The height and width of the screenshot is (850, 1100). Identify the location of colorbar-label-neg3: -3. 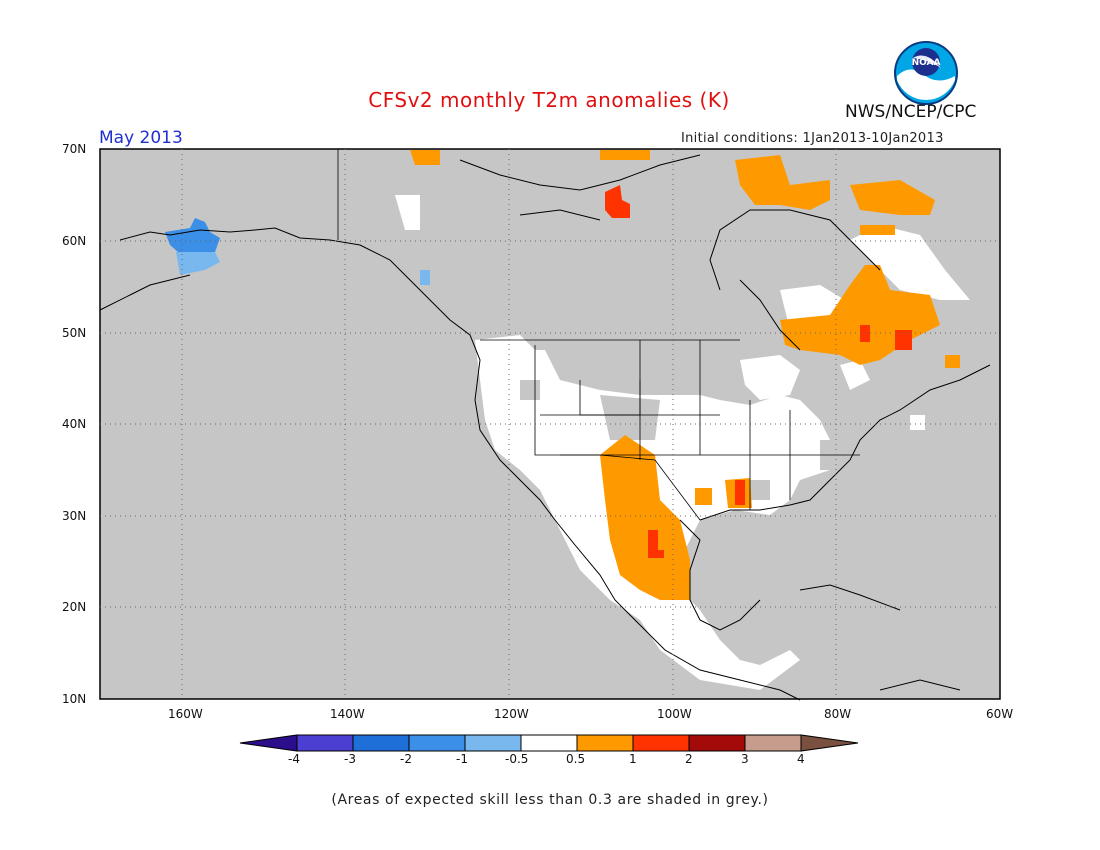
(350, 759).